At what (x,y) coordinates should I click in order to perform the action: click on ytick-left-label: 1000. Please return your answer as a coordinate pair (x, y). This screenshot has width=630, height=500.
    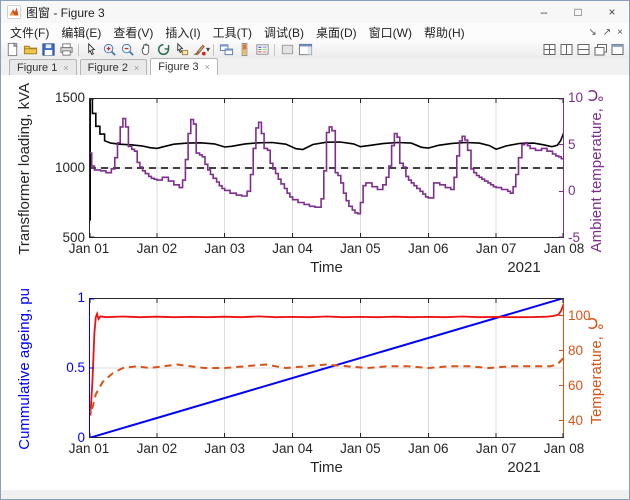
    Looking at the image, I should click on (69, 167).